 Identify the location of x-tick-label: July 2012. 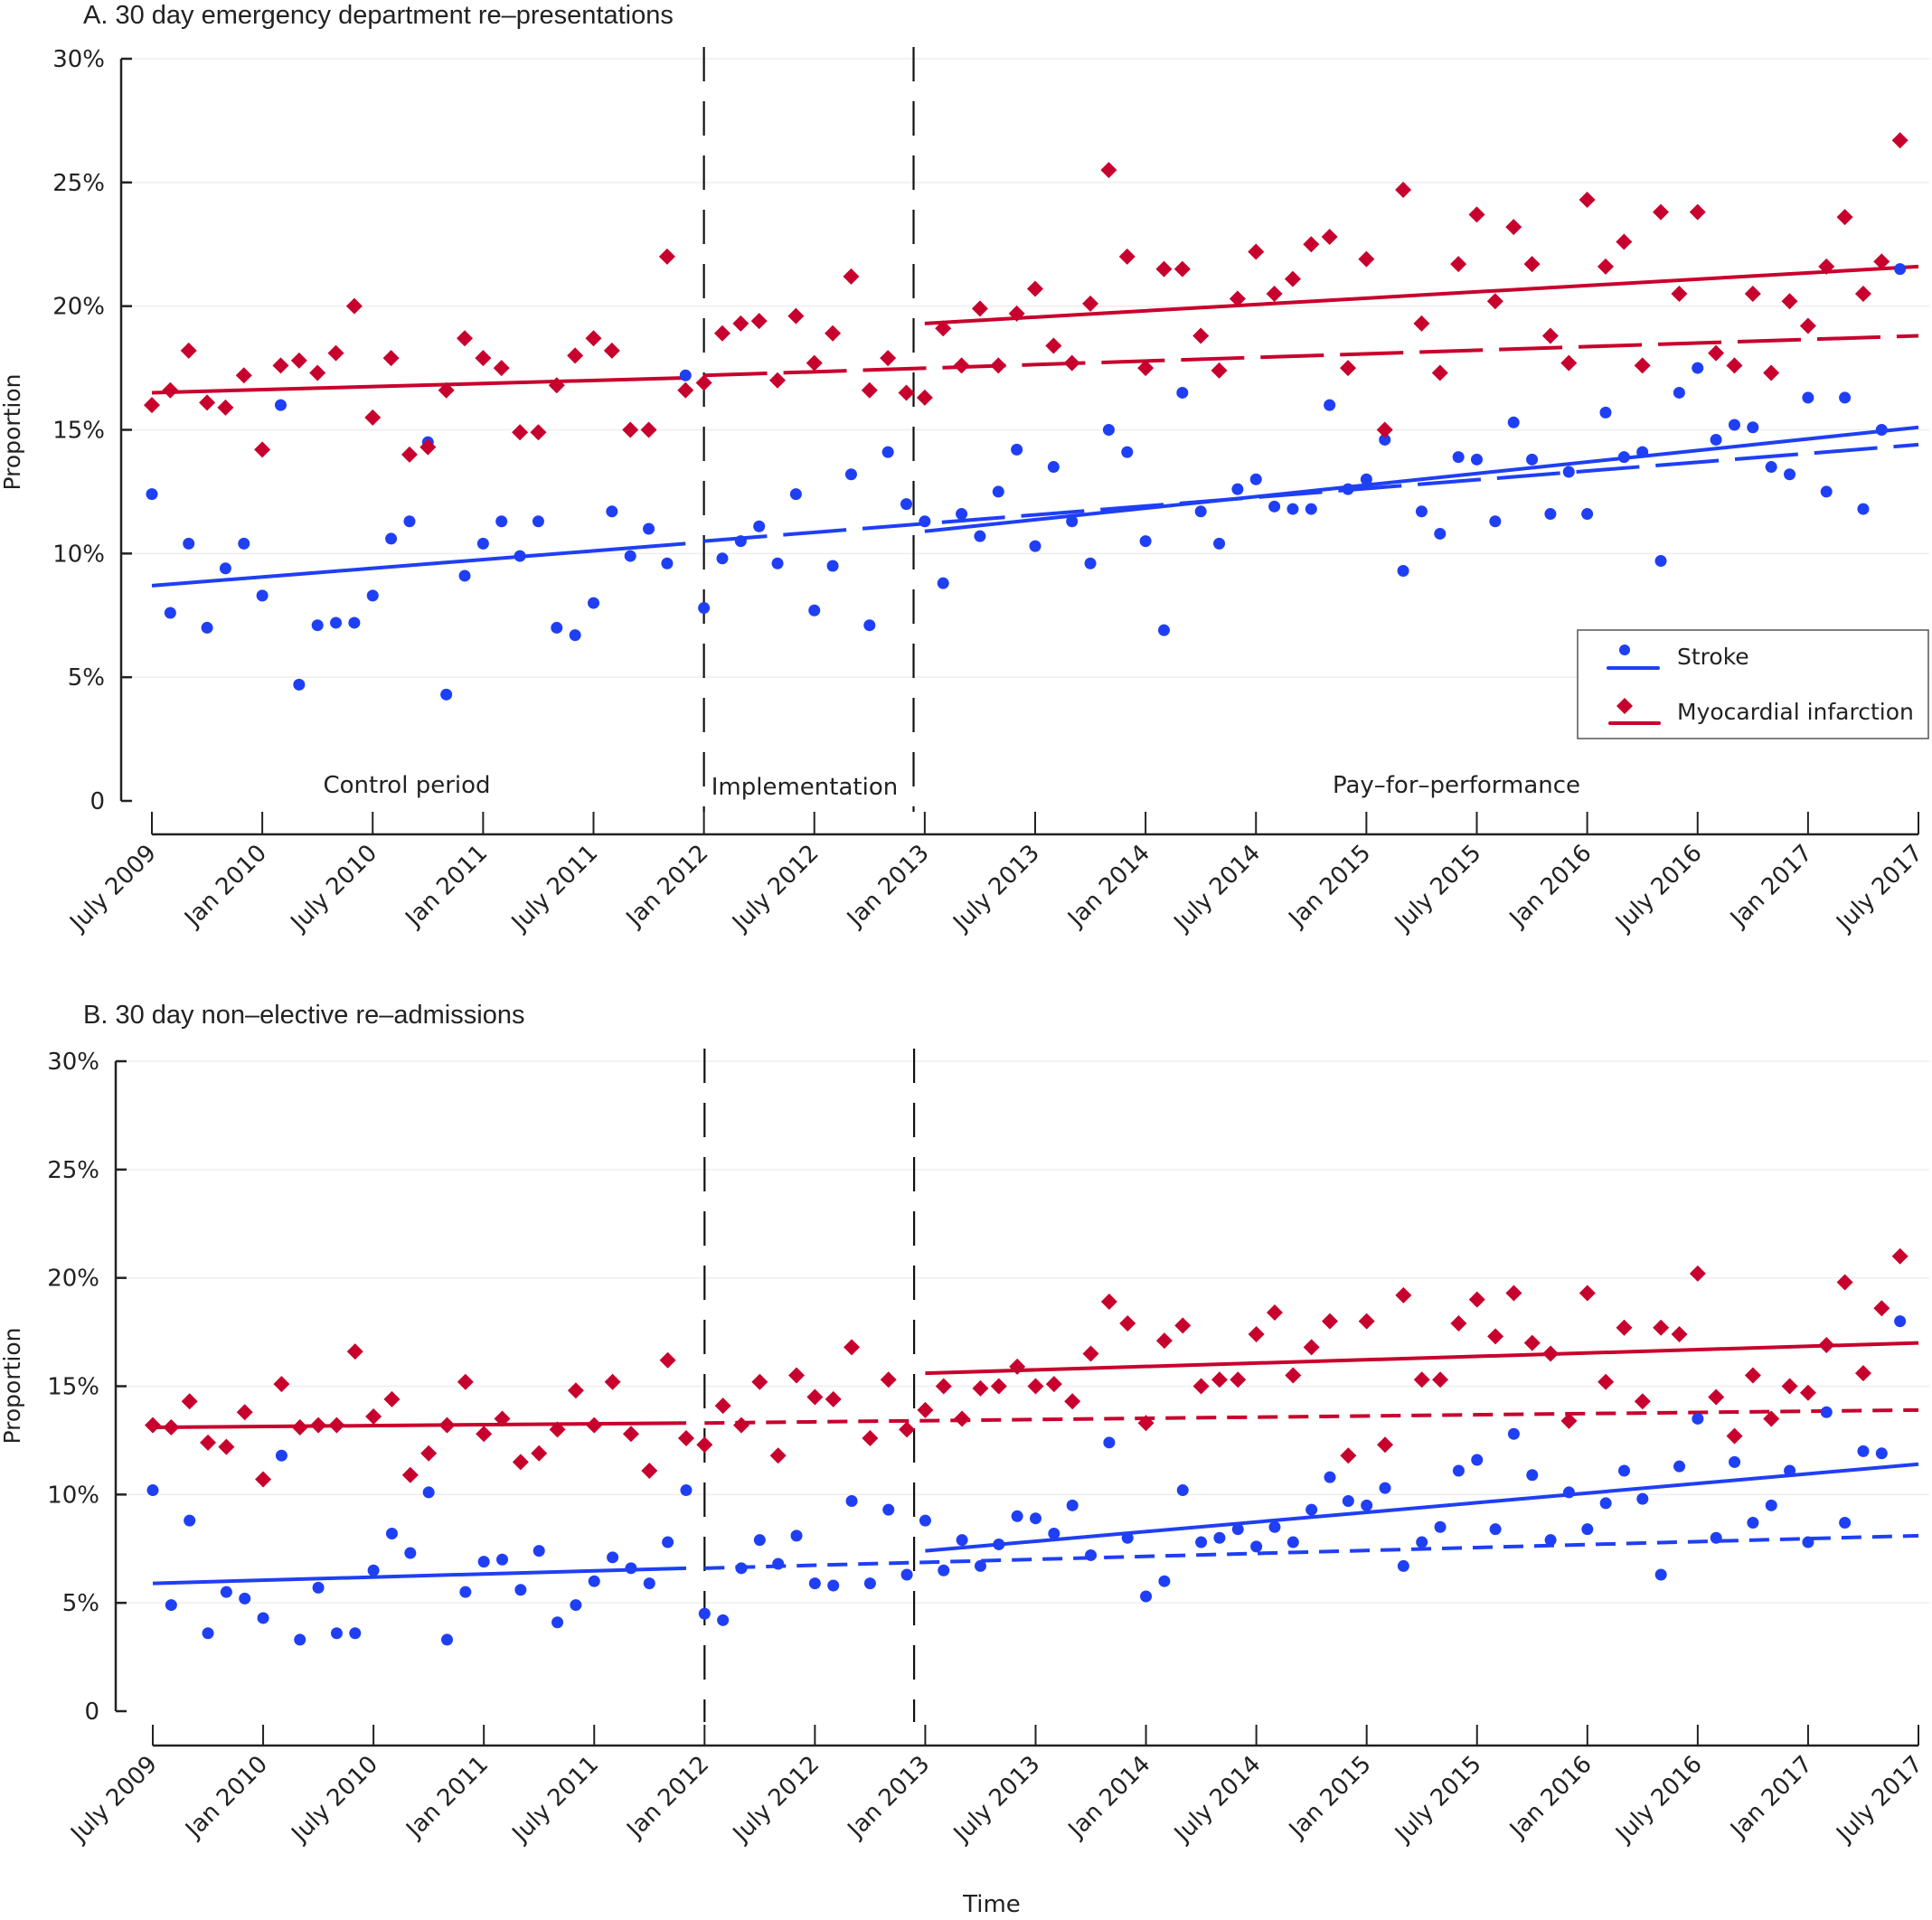
(775, 888).